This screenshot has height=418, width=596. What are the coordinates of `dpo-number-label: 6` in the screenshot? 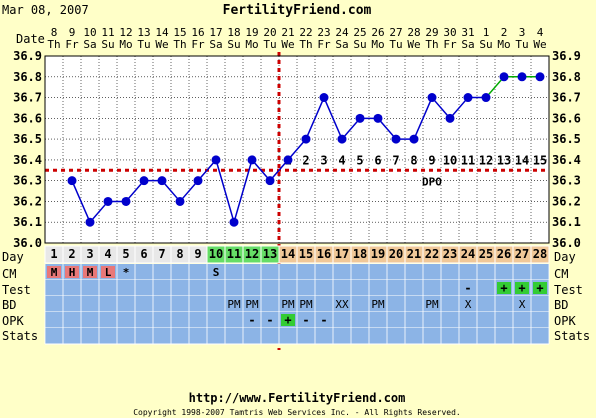 It's located at (377, 160).